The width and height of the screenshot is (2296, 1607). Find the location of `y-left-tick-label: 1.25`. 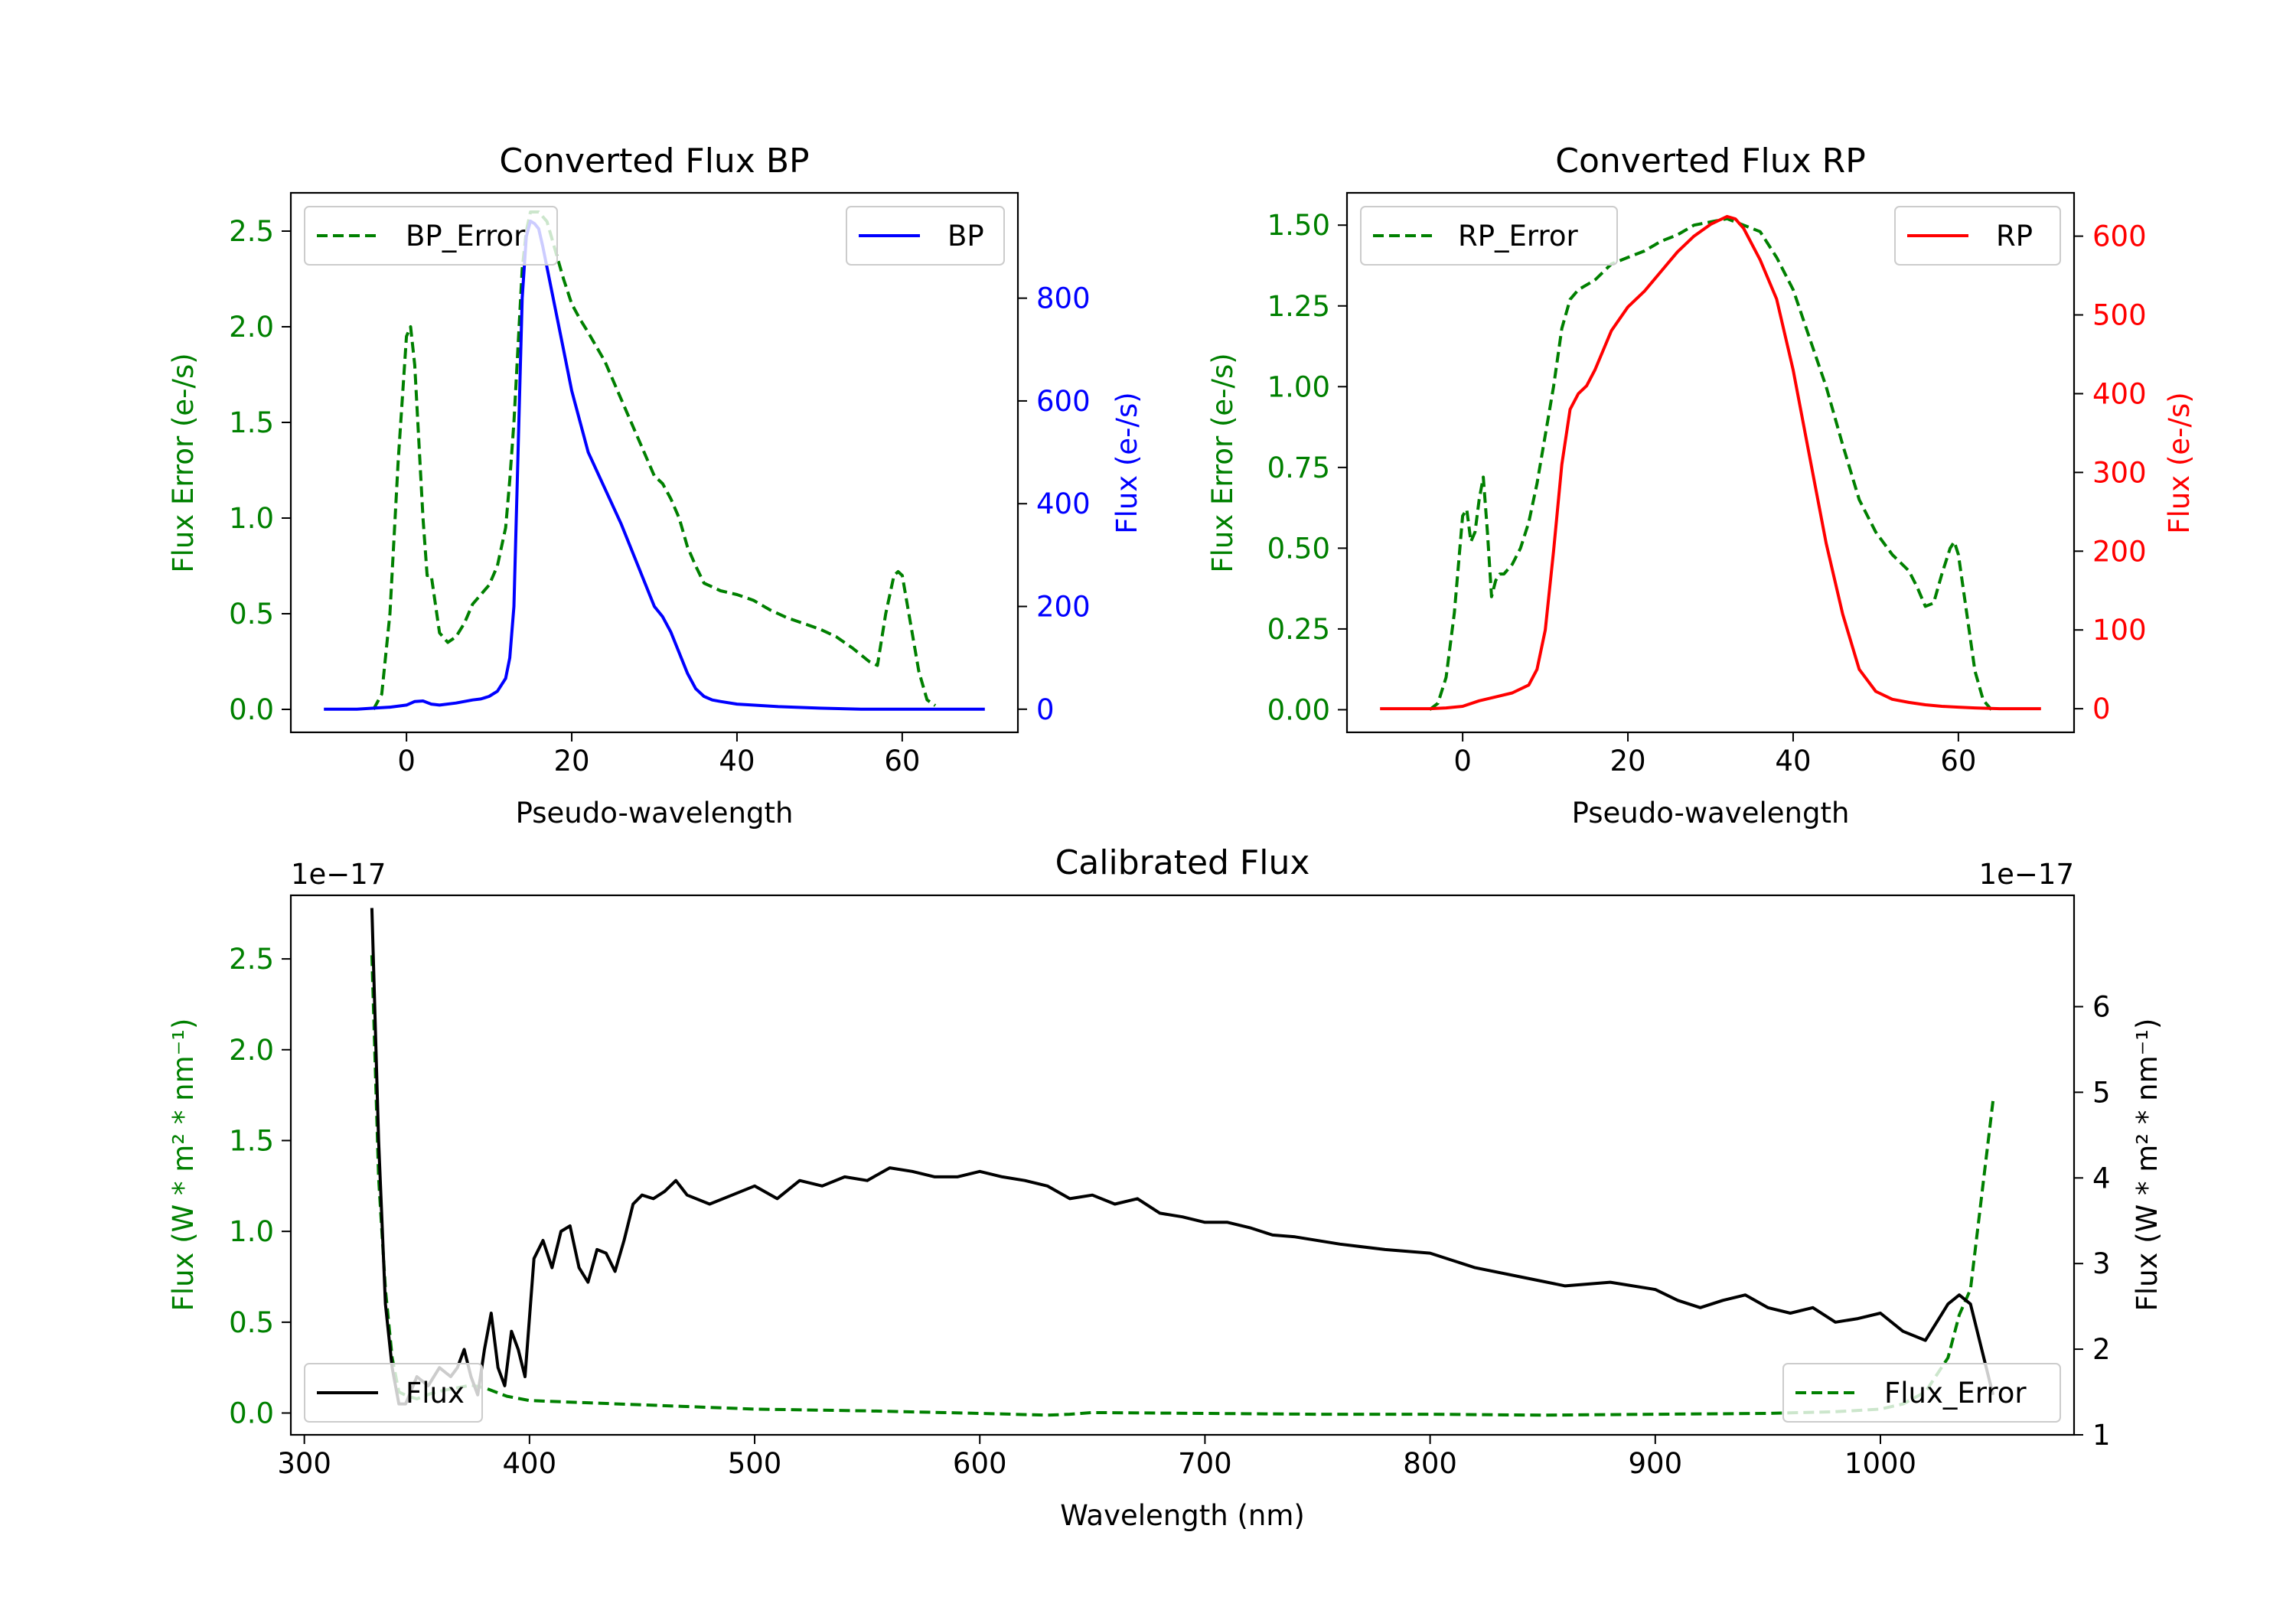

y-left-tick-label: 1.25 is located at coordinates (1298, 306).